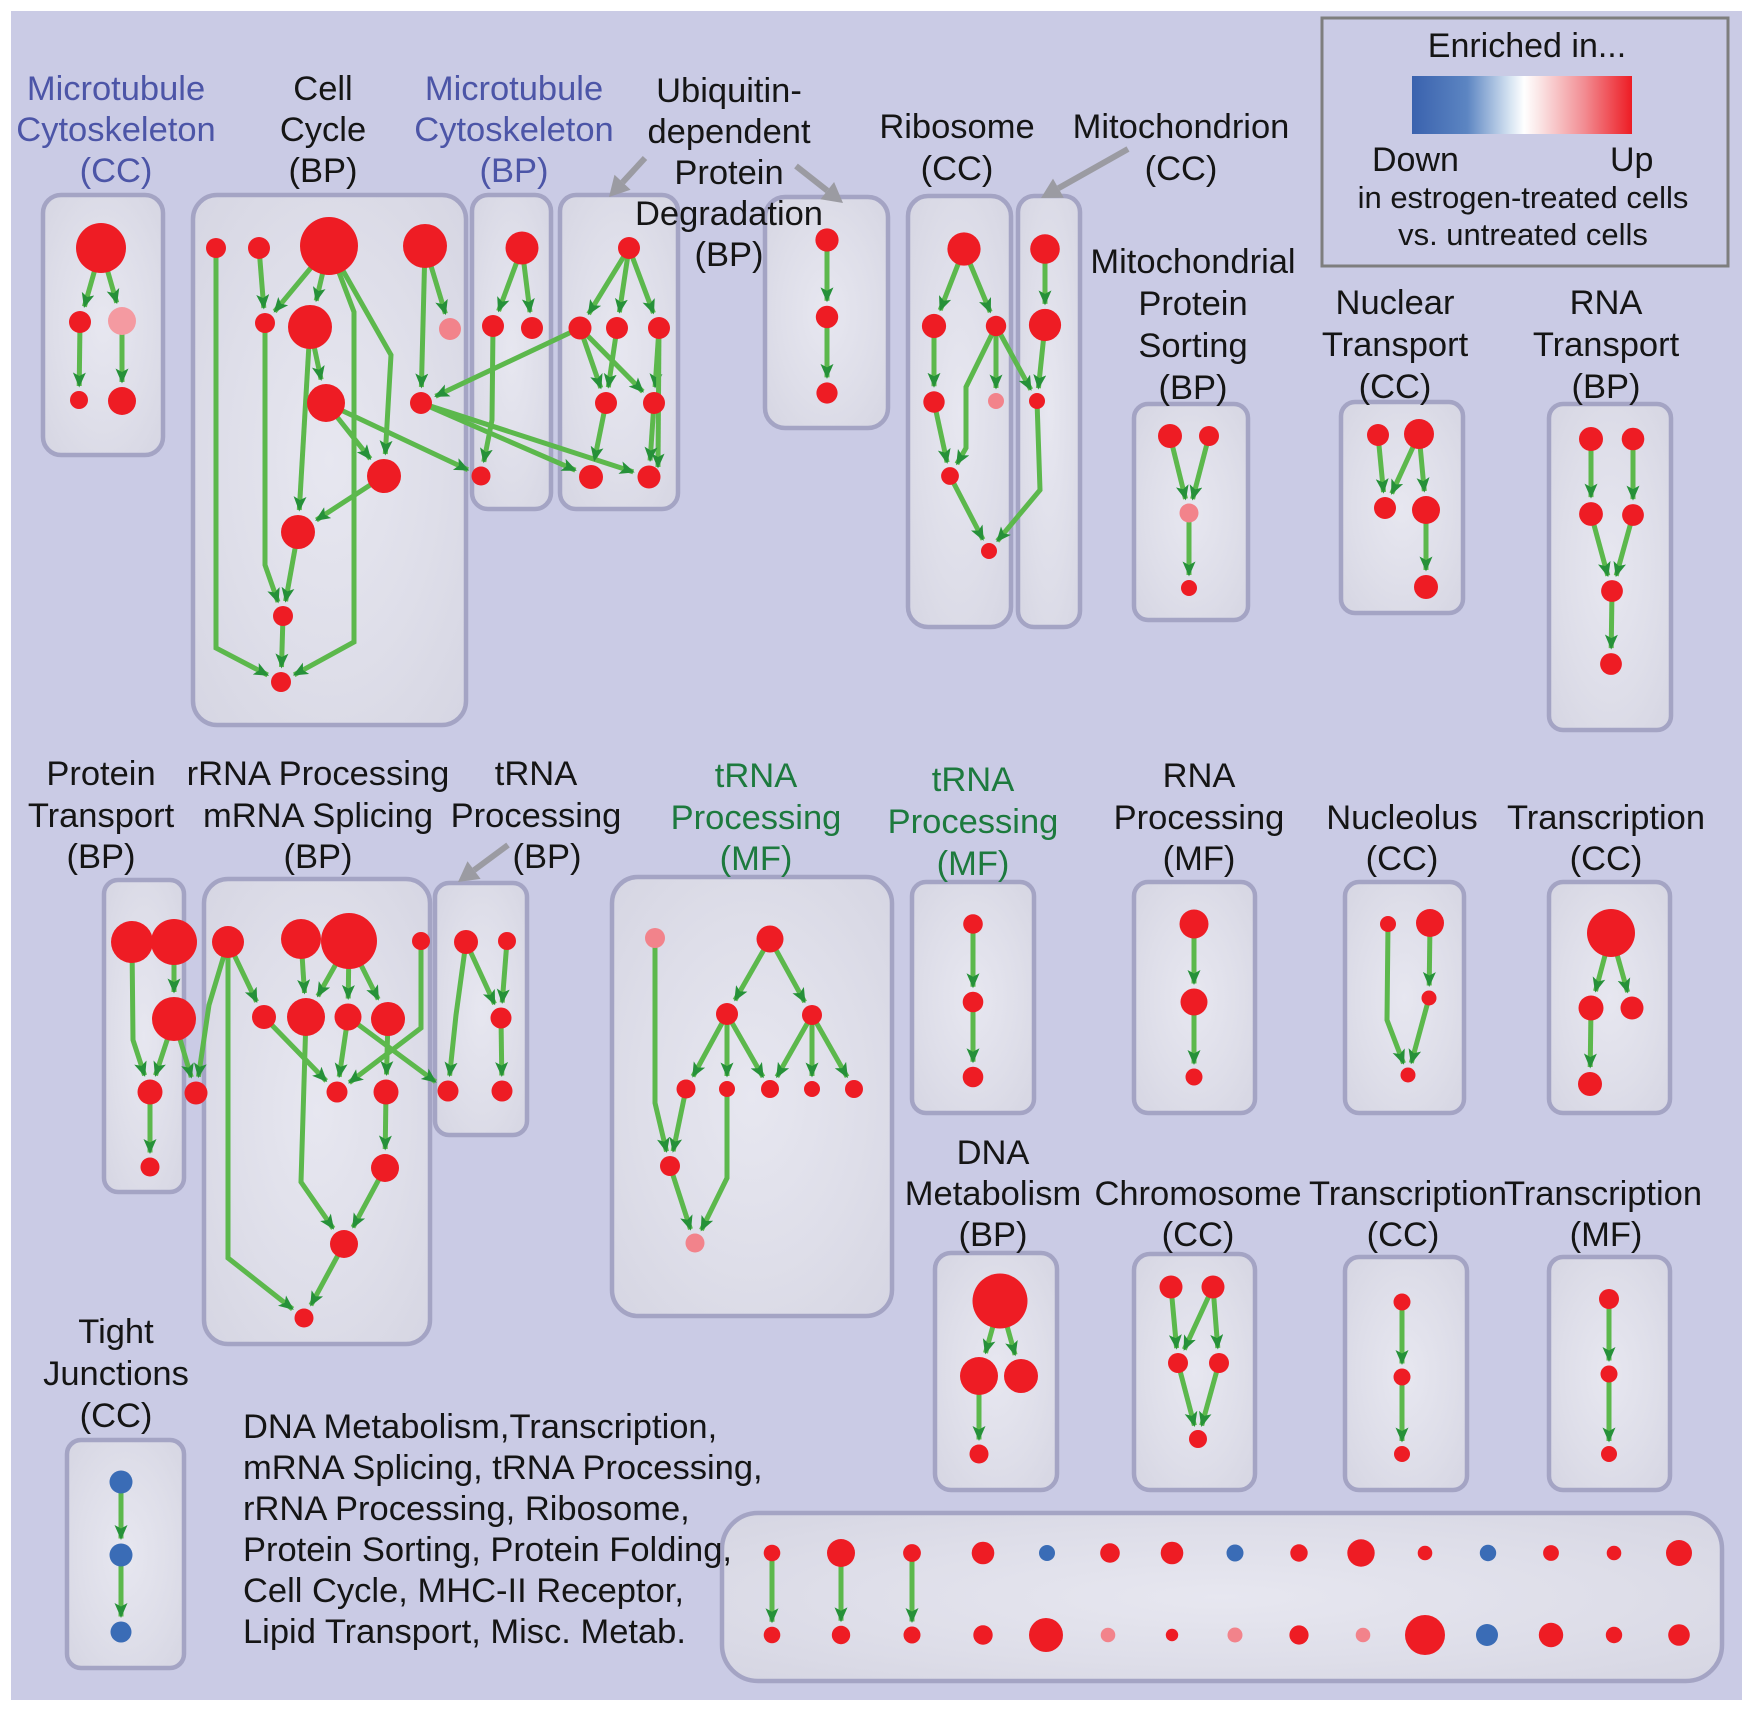 Image resolution: width=1750 pixels, height=1715 pixels. What do you see at coordinates (323, 130) in the screenshot?
I see `svg-text: Cycle` at bounding box center [323, 130].